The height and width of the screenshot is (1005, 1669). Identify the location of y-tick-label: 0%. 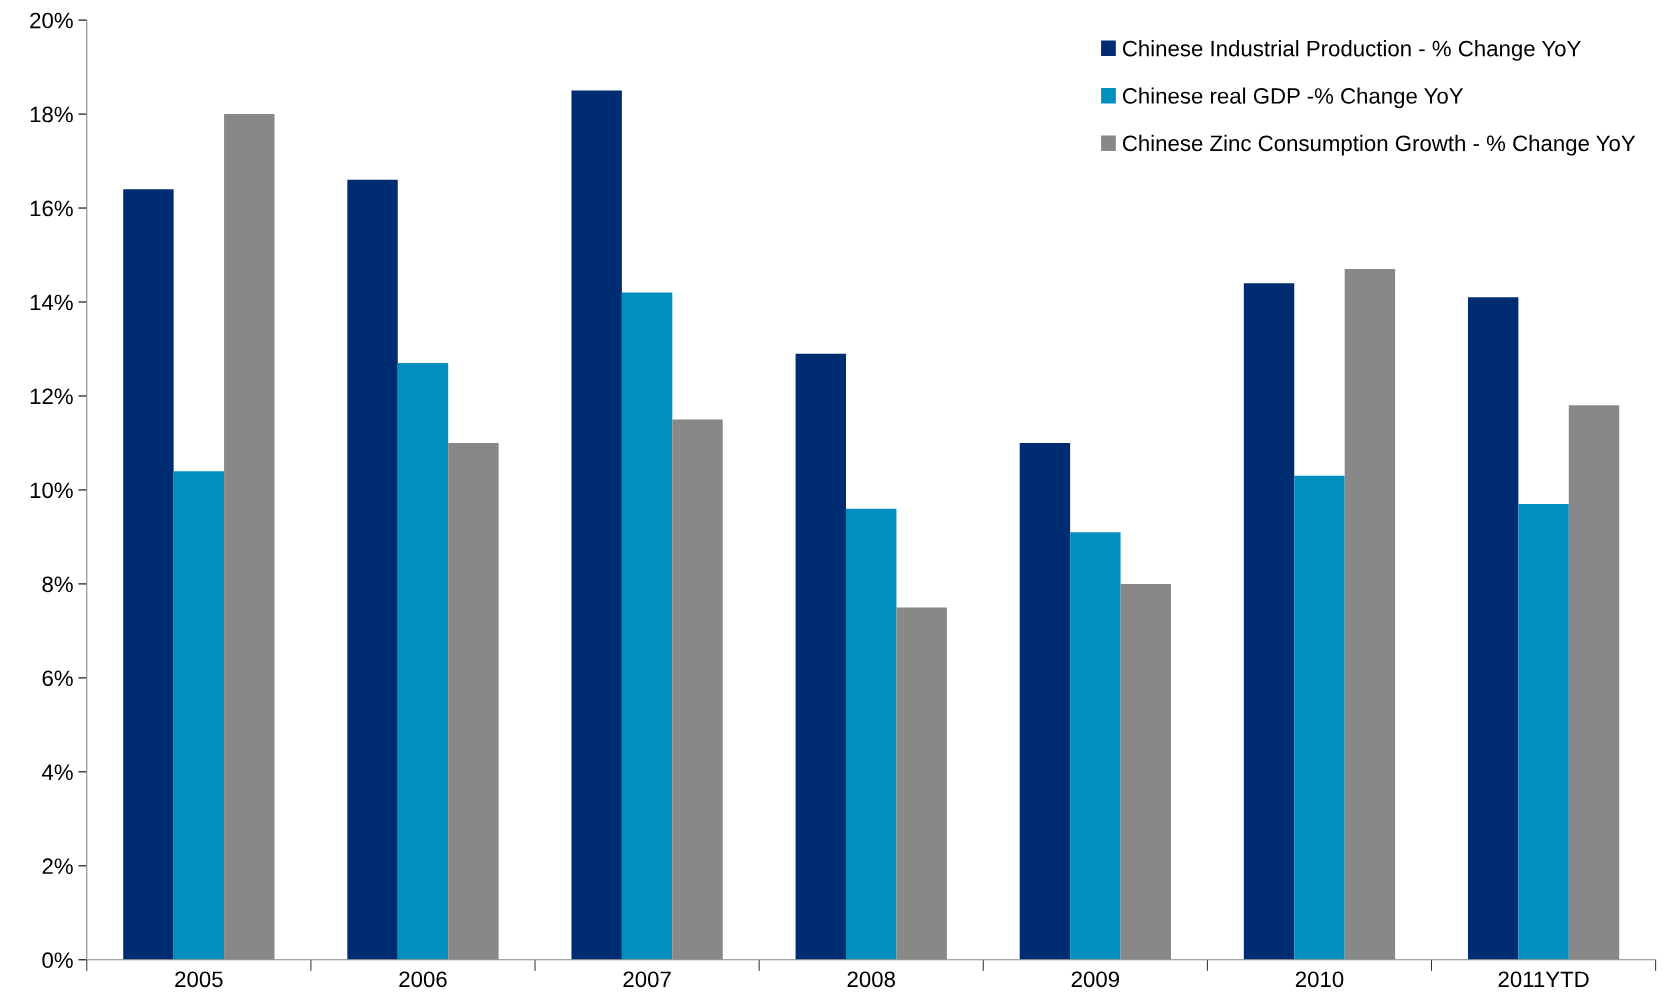
(57, 960).